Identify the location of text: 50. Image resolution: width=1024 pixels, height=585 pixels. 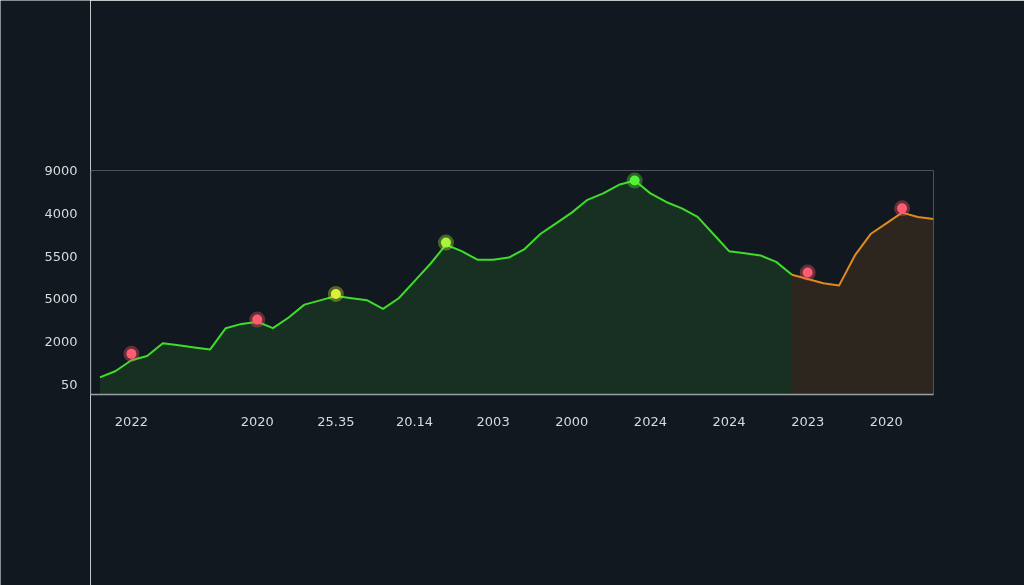
(69, 384).